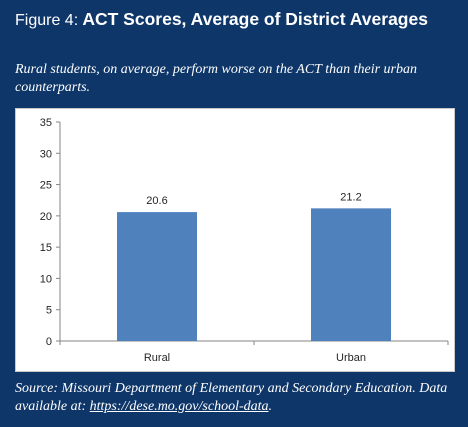 The image size is (468, 427). I want to click on data-label: 20.6, so click(156, 201).